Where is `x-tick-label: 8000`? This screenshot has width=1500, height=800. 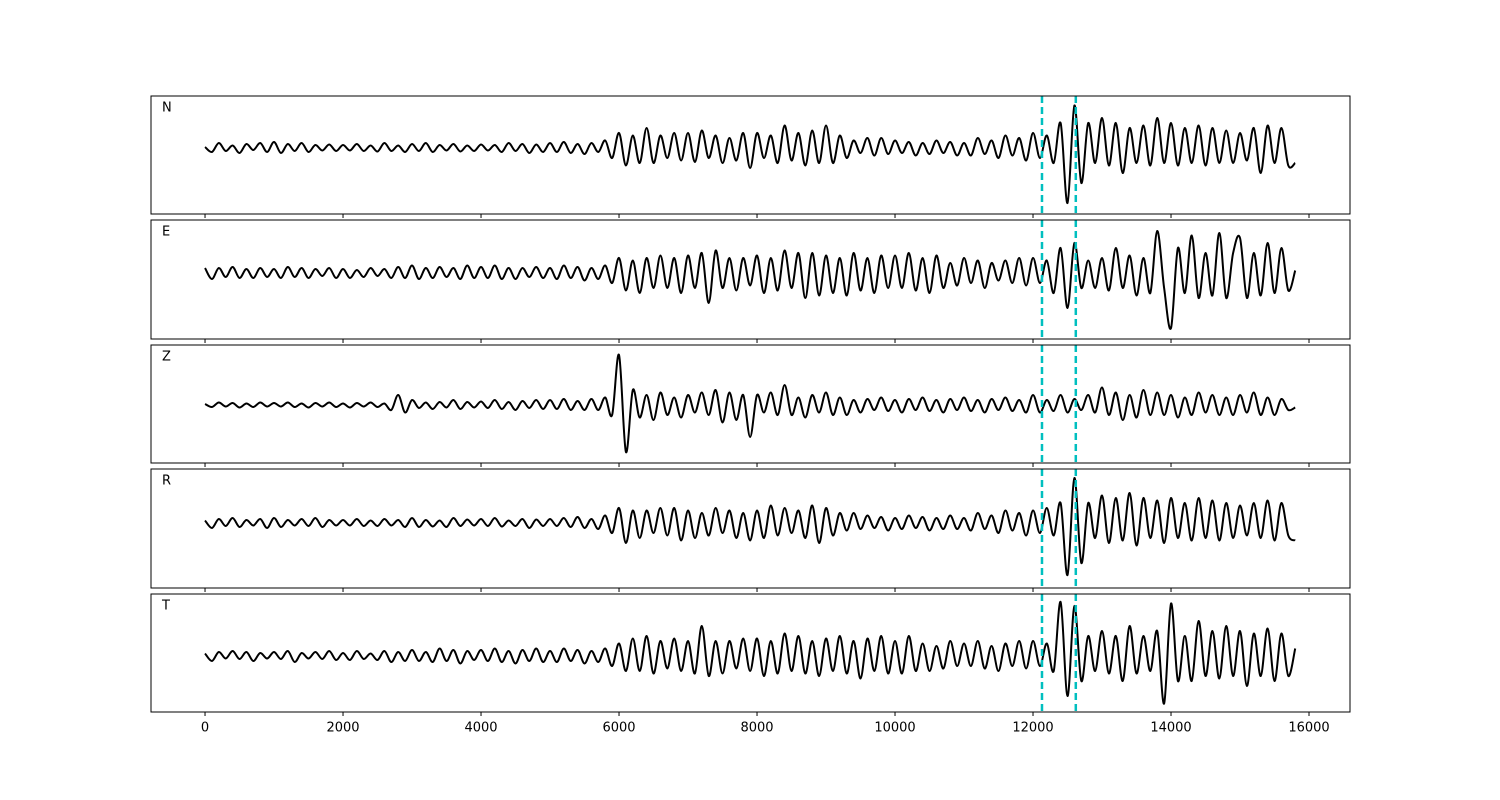 x-tick-label: 8000 is located at coordinates (756, 728).